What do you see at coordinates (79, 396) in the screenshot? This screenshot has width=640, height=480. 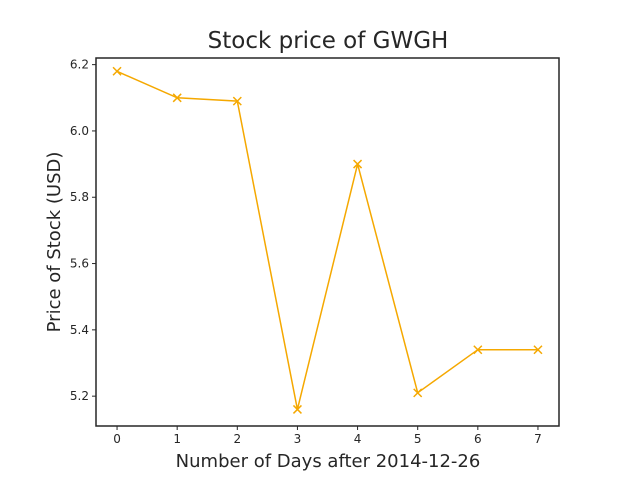 I see `y-tick-label: 5.2` at bounding box center [79, 396].